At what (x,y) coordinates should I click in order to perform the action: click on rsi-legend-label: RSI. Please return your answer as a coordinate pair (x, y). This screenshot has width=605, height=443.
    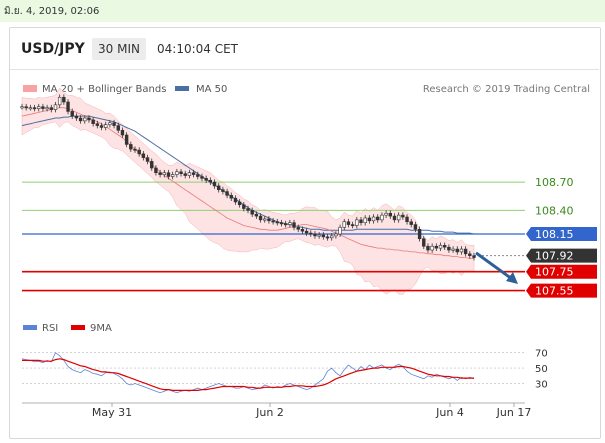
    Looking at the image, I should click on (50, 328).